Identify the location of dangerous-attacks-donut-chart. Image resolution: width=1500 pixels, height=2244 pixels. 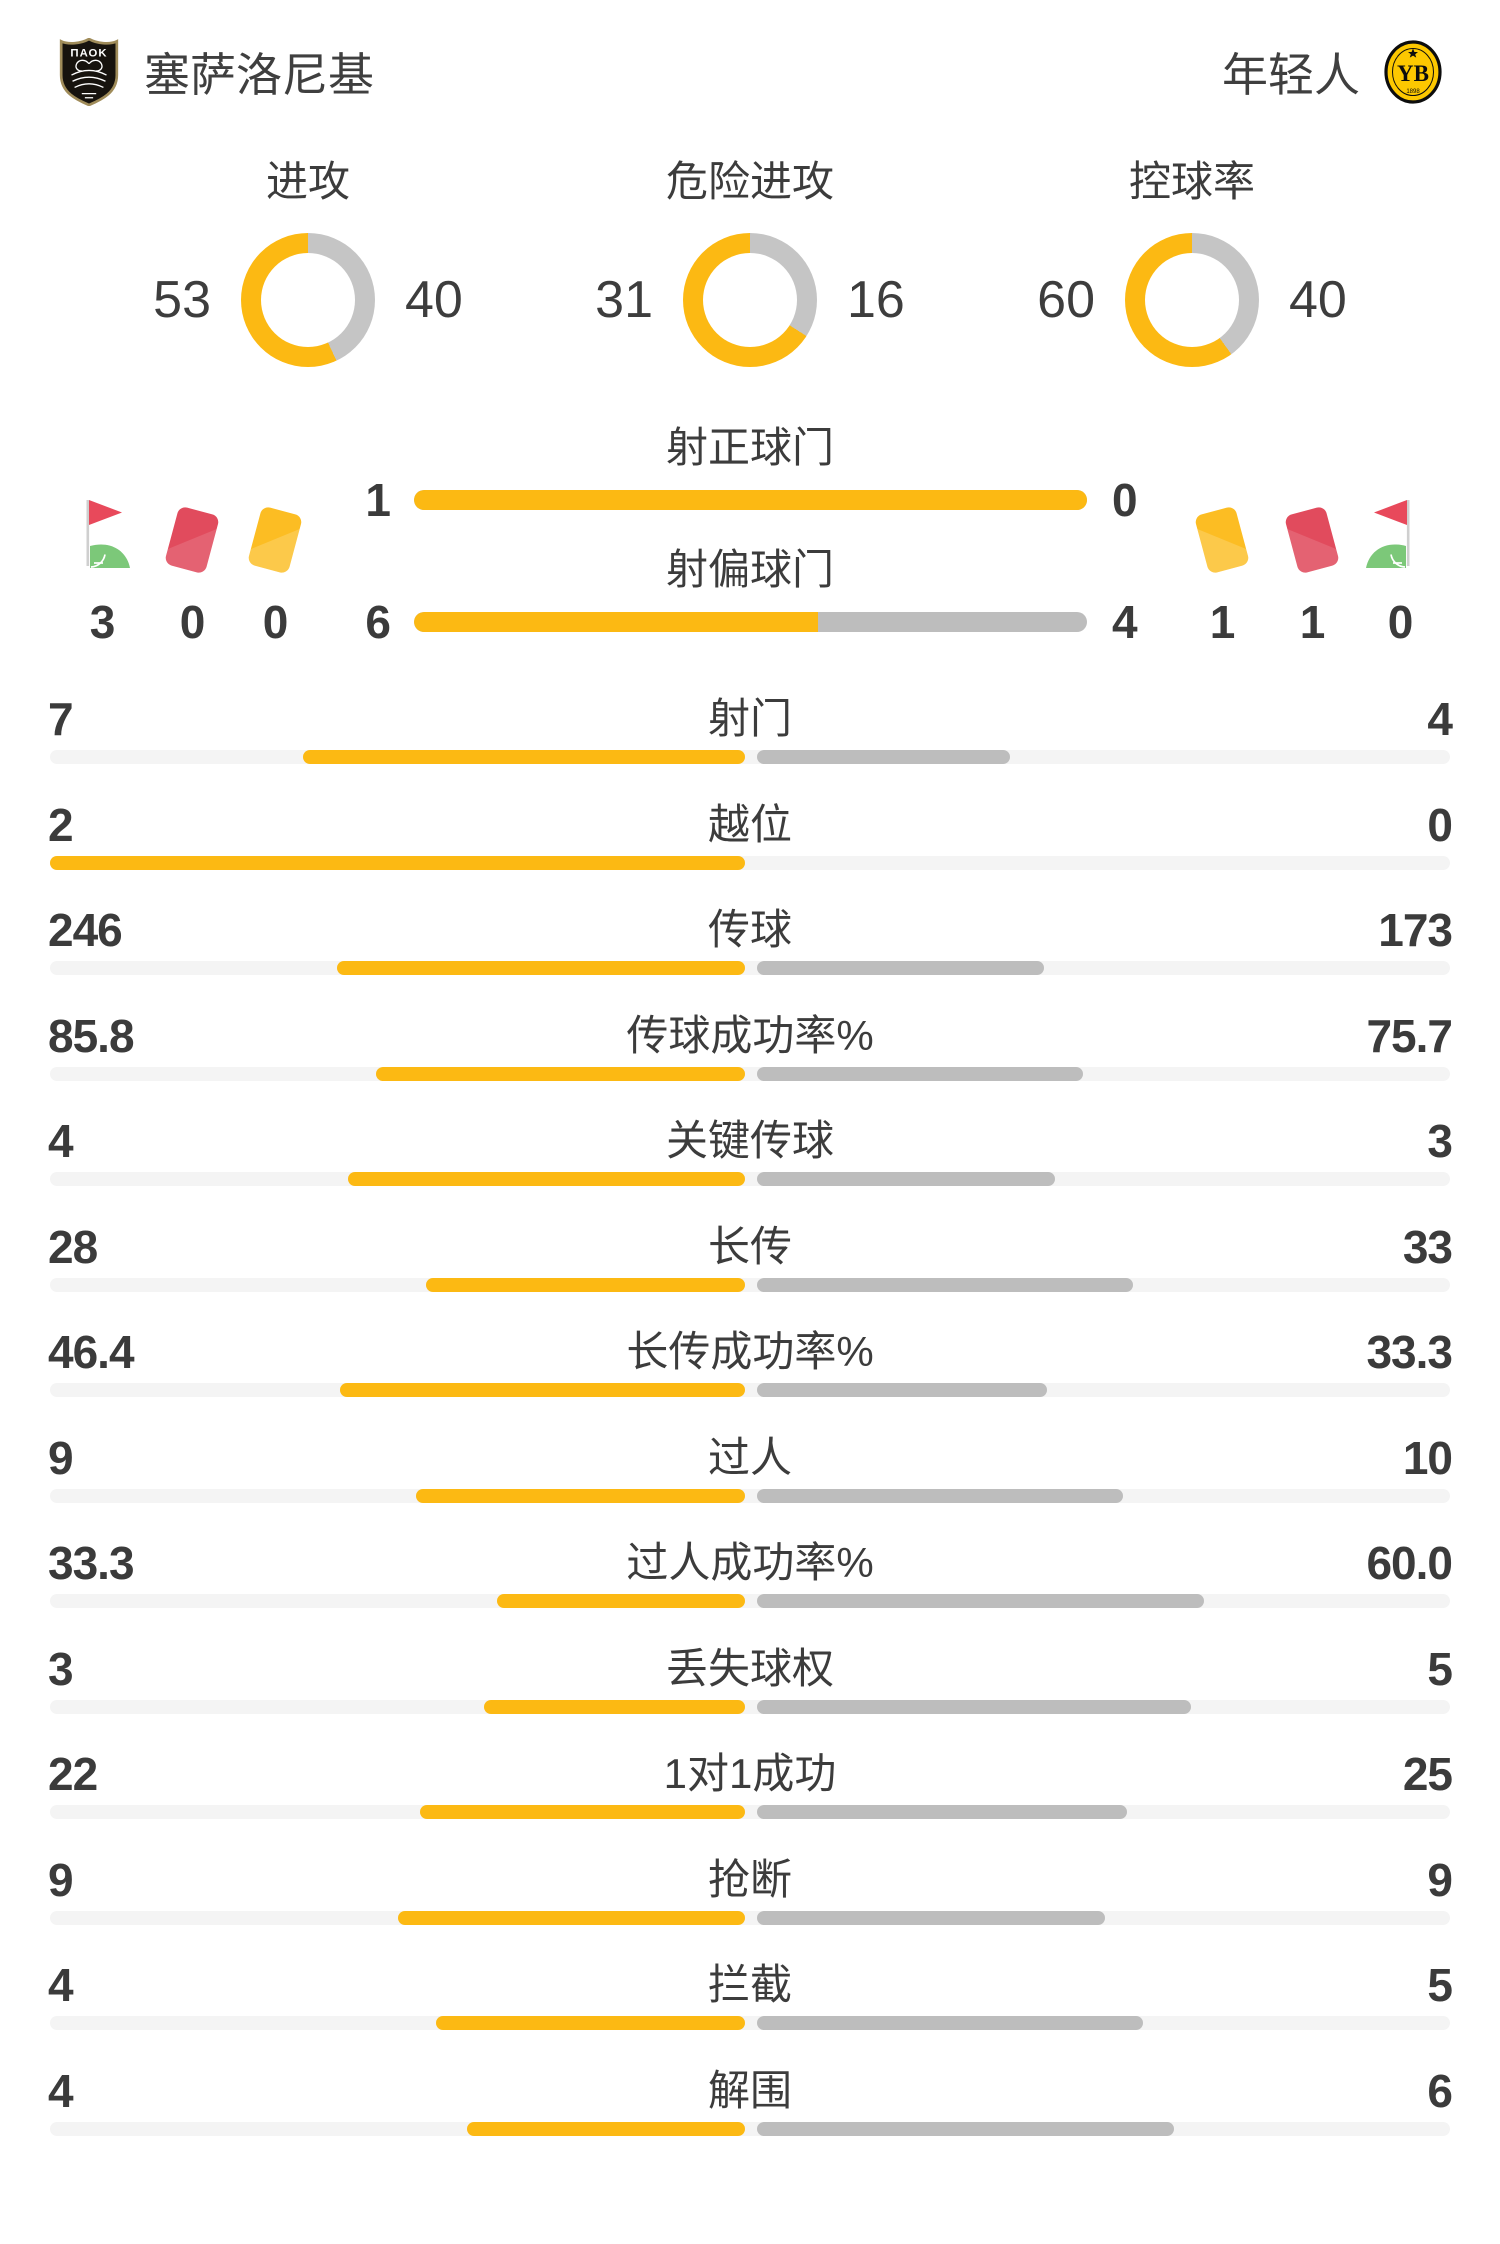
(750, 300).